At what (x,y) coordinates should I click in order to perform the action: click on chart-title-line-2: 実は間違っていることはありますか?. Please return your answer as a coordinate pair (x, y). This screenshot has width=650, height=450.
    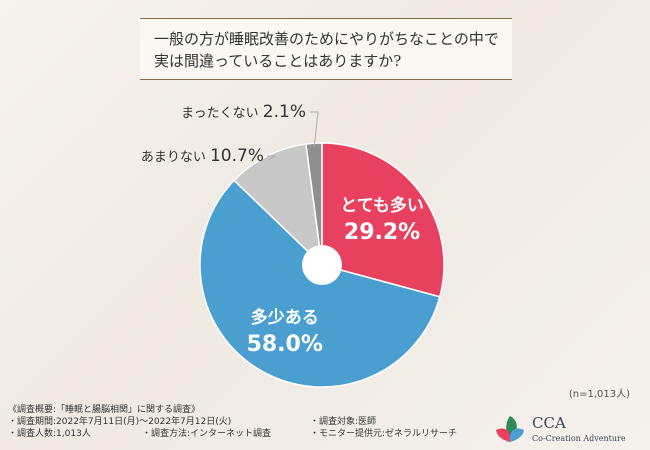
    Looking at the image, I should click on (278, 61).